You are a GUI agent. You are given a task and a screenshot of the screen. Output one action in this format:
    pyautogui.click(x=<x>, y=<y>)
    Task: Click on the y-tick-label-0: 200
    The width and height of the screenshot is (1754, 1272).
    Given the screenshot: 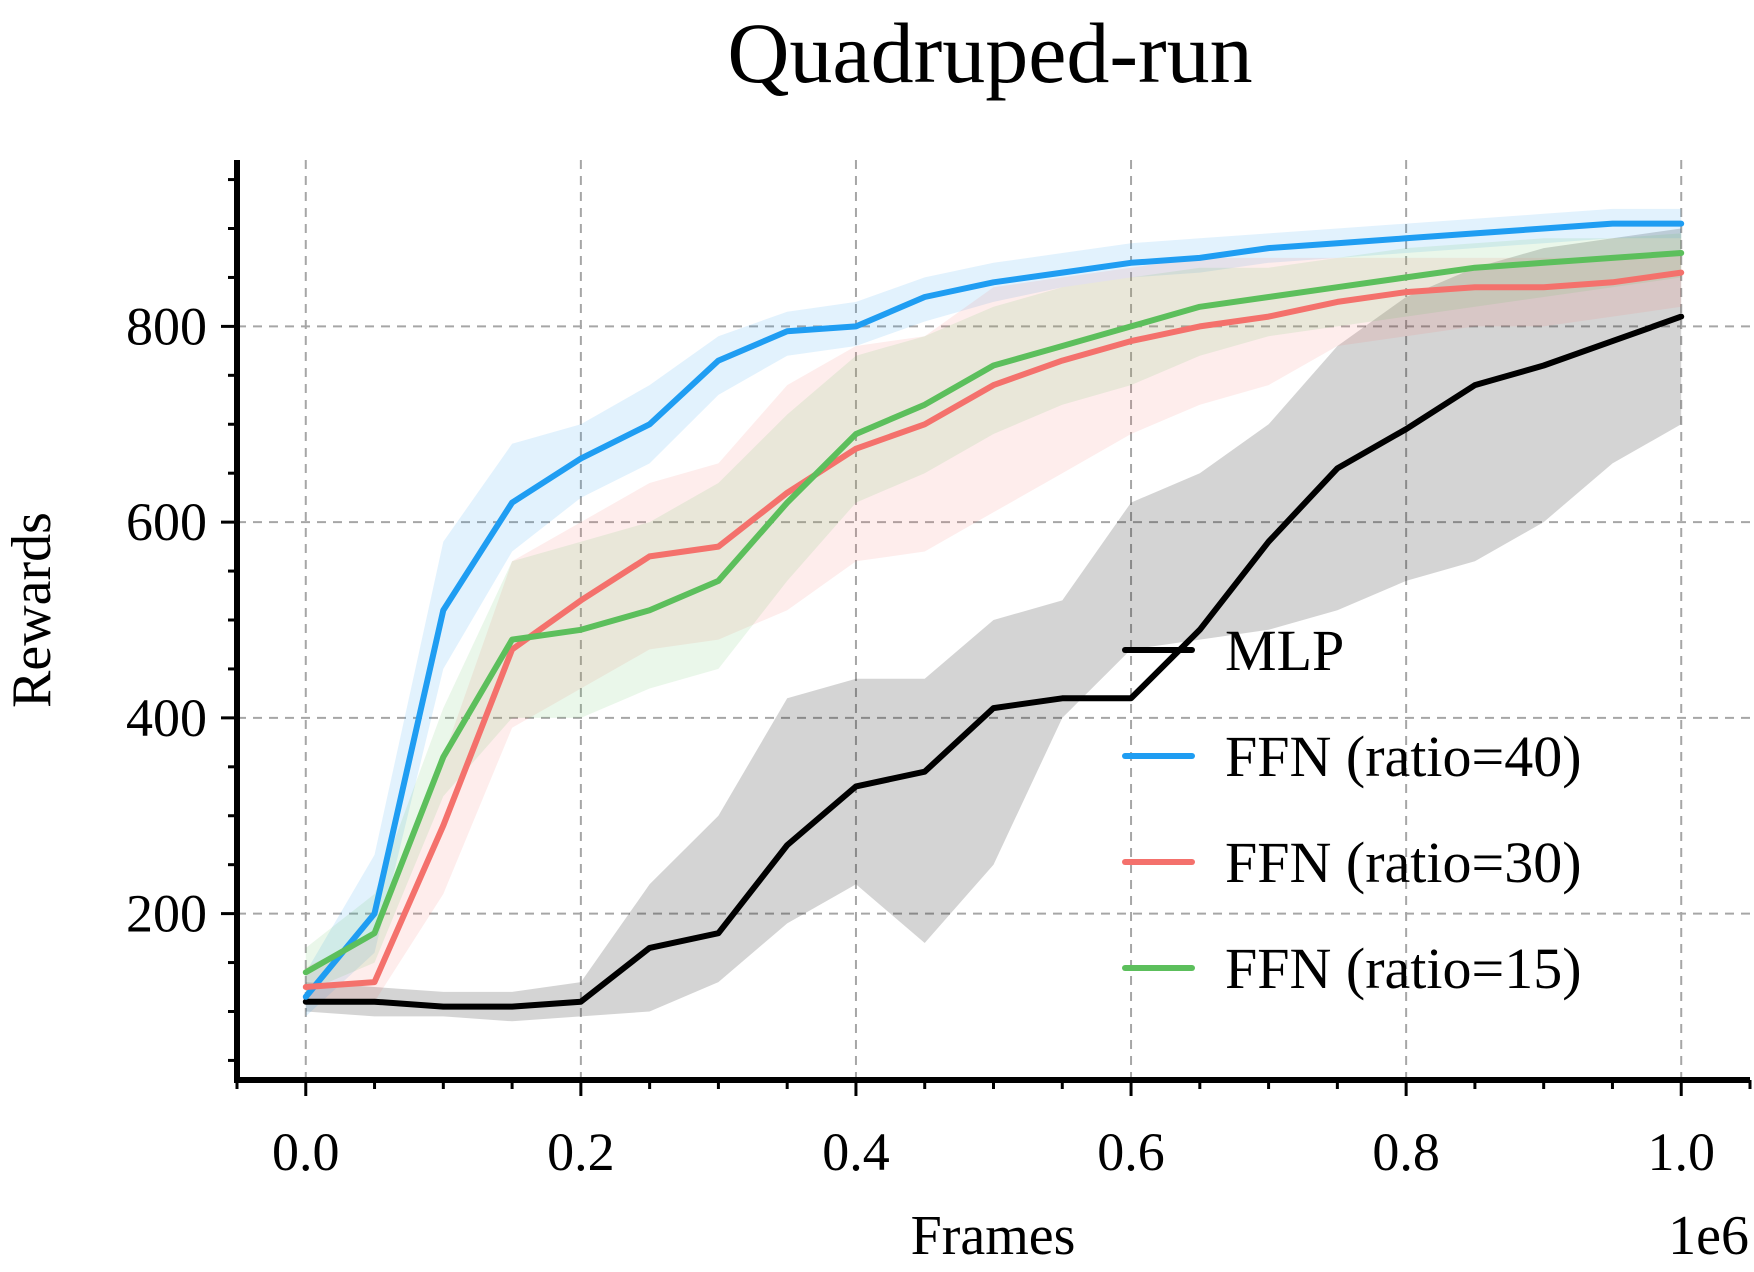 What is the action you would take?
    pyautogui.click(x=166, y=914)
    